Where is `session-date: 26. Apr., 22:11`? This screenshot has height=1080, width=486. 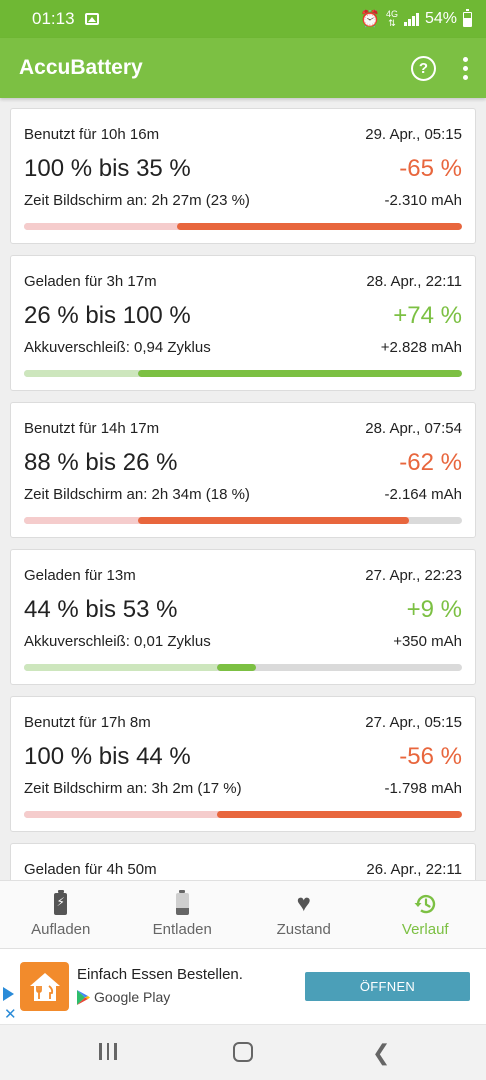 session-date: 26. Apr., 22:11 is located at coordinates (414, 869).